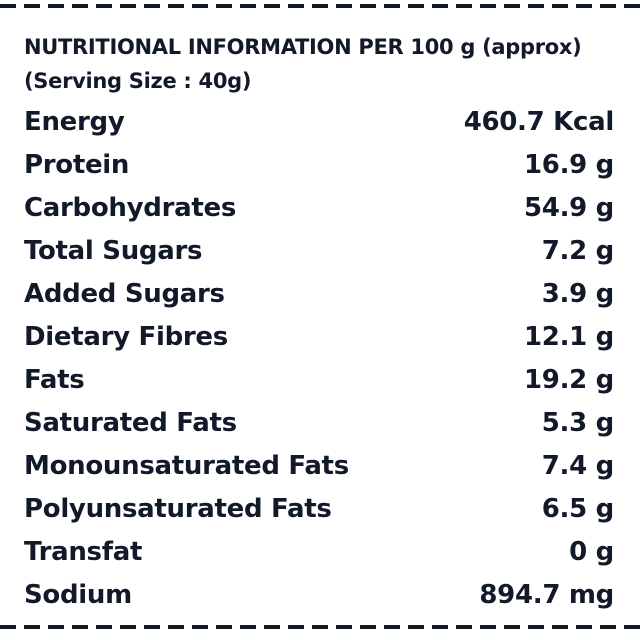 The height and width of the screenshot is (640, 640). Describe the element at coordinates (578, 422) in the screenshot. I see `nutrient-value: 5.3 g` at that location.